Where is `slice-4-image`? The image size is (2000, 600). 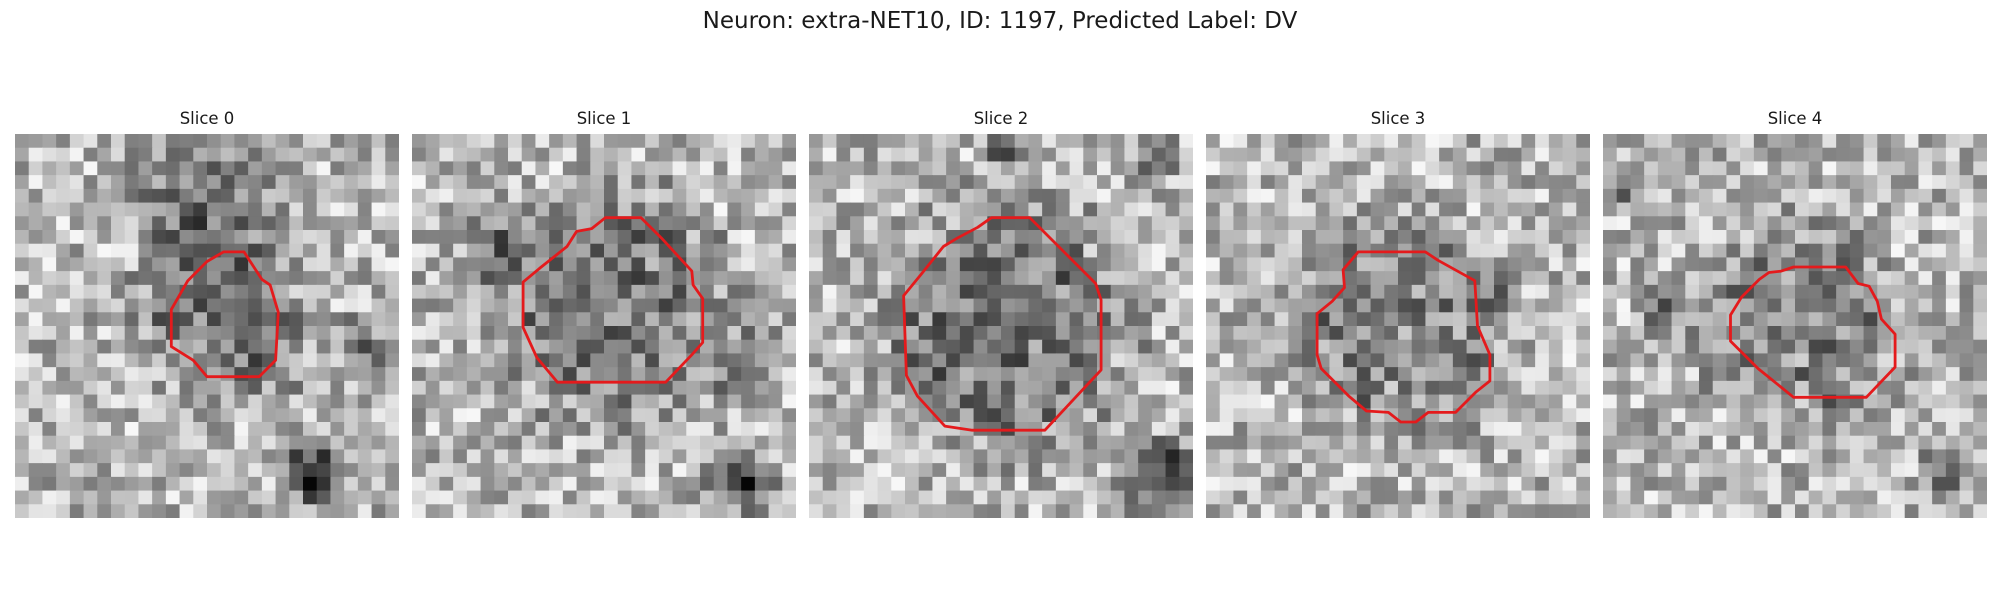
slice-4-image is located at coordinates (1795, 326).